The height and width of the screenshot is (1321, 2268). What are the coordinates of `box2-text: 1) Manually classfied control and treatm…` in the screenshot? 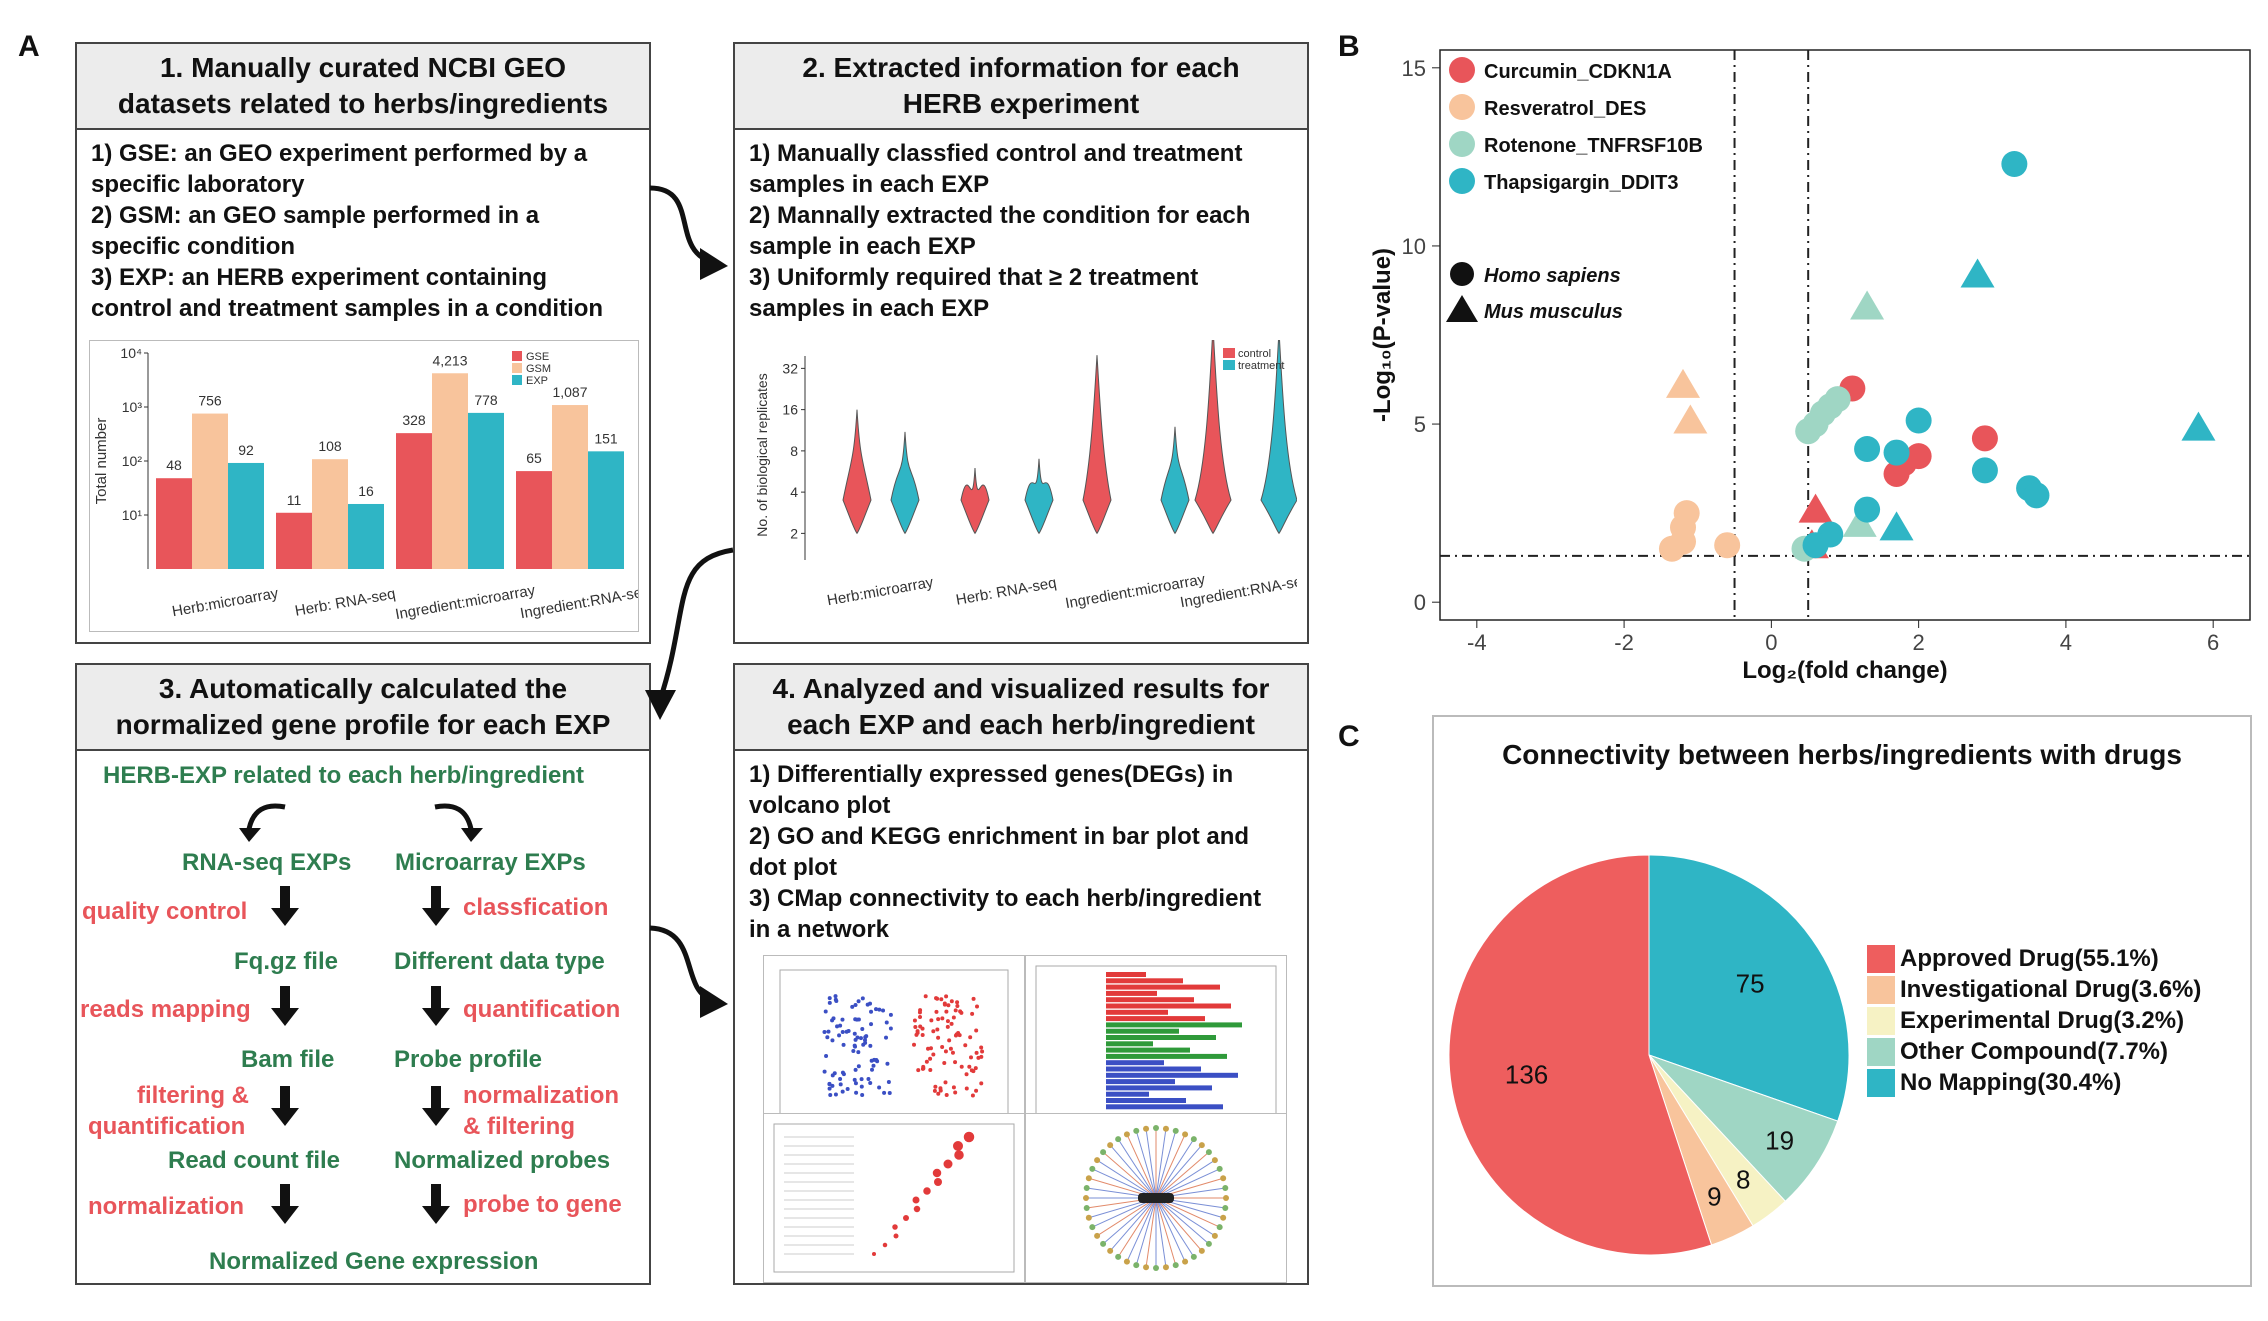 It's located at (1000, 231).